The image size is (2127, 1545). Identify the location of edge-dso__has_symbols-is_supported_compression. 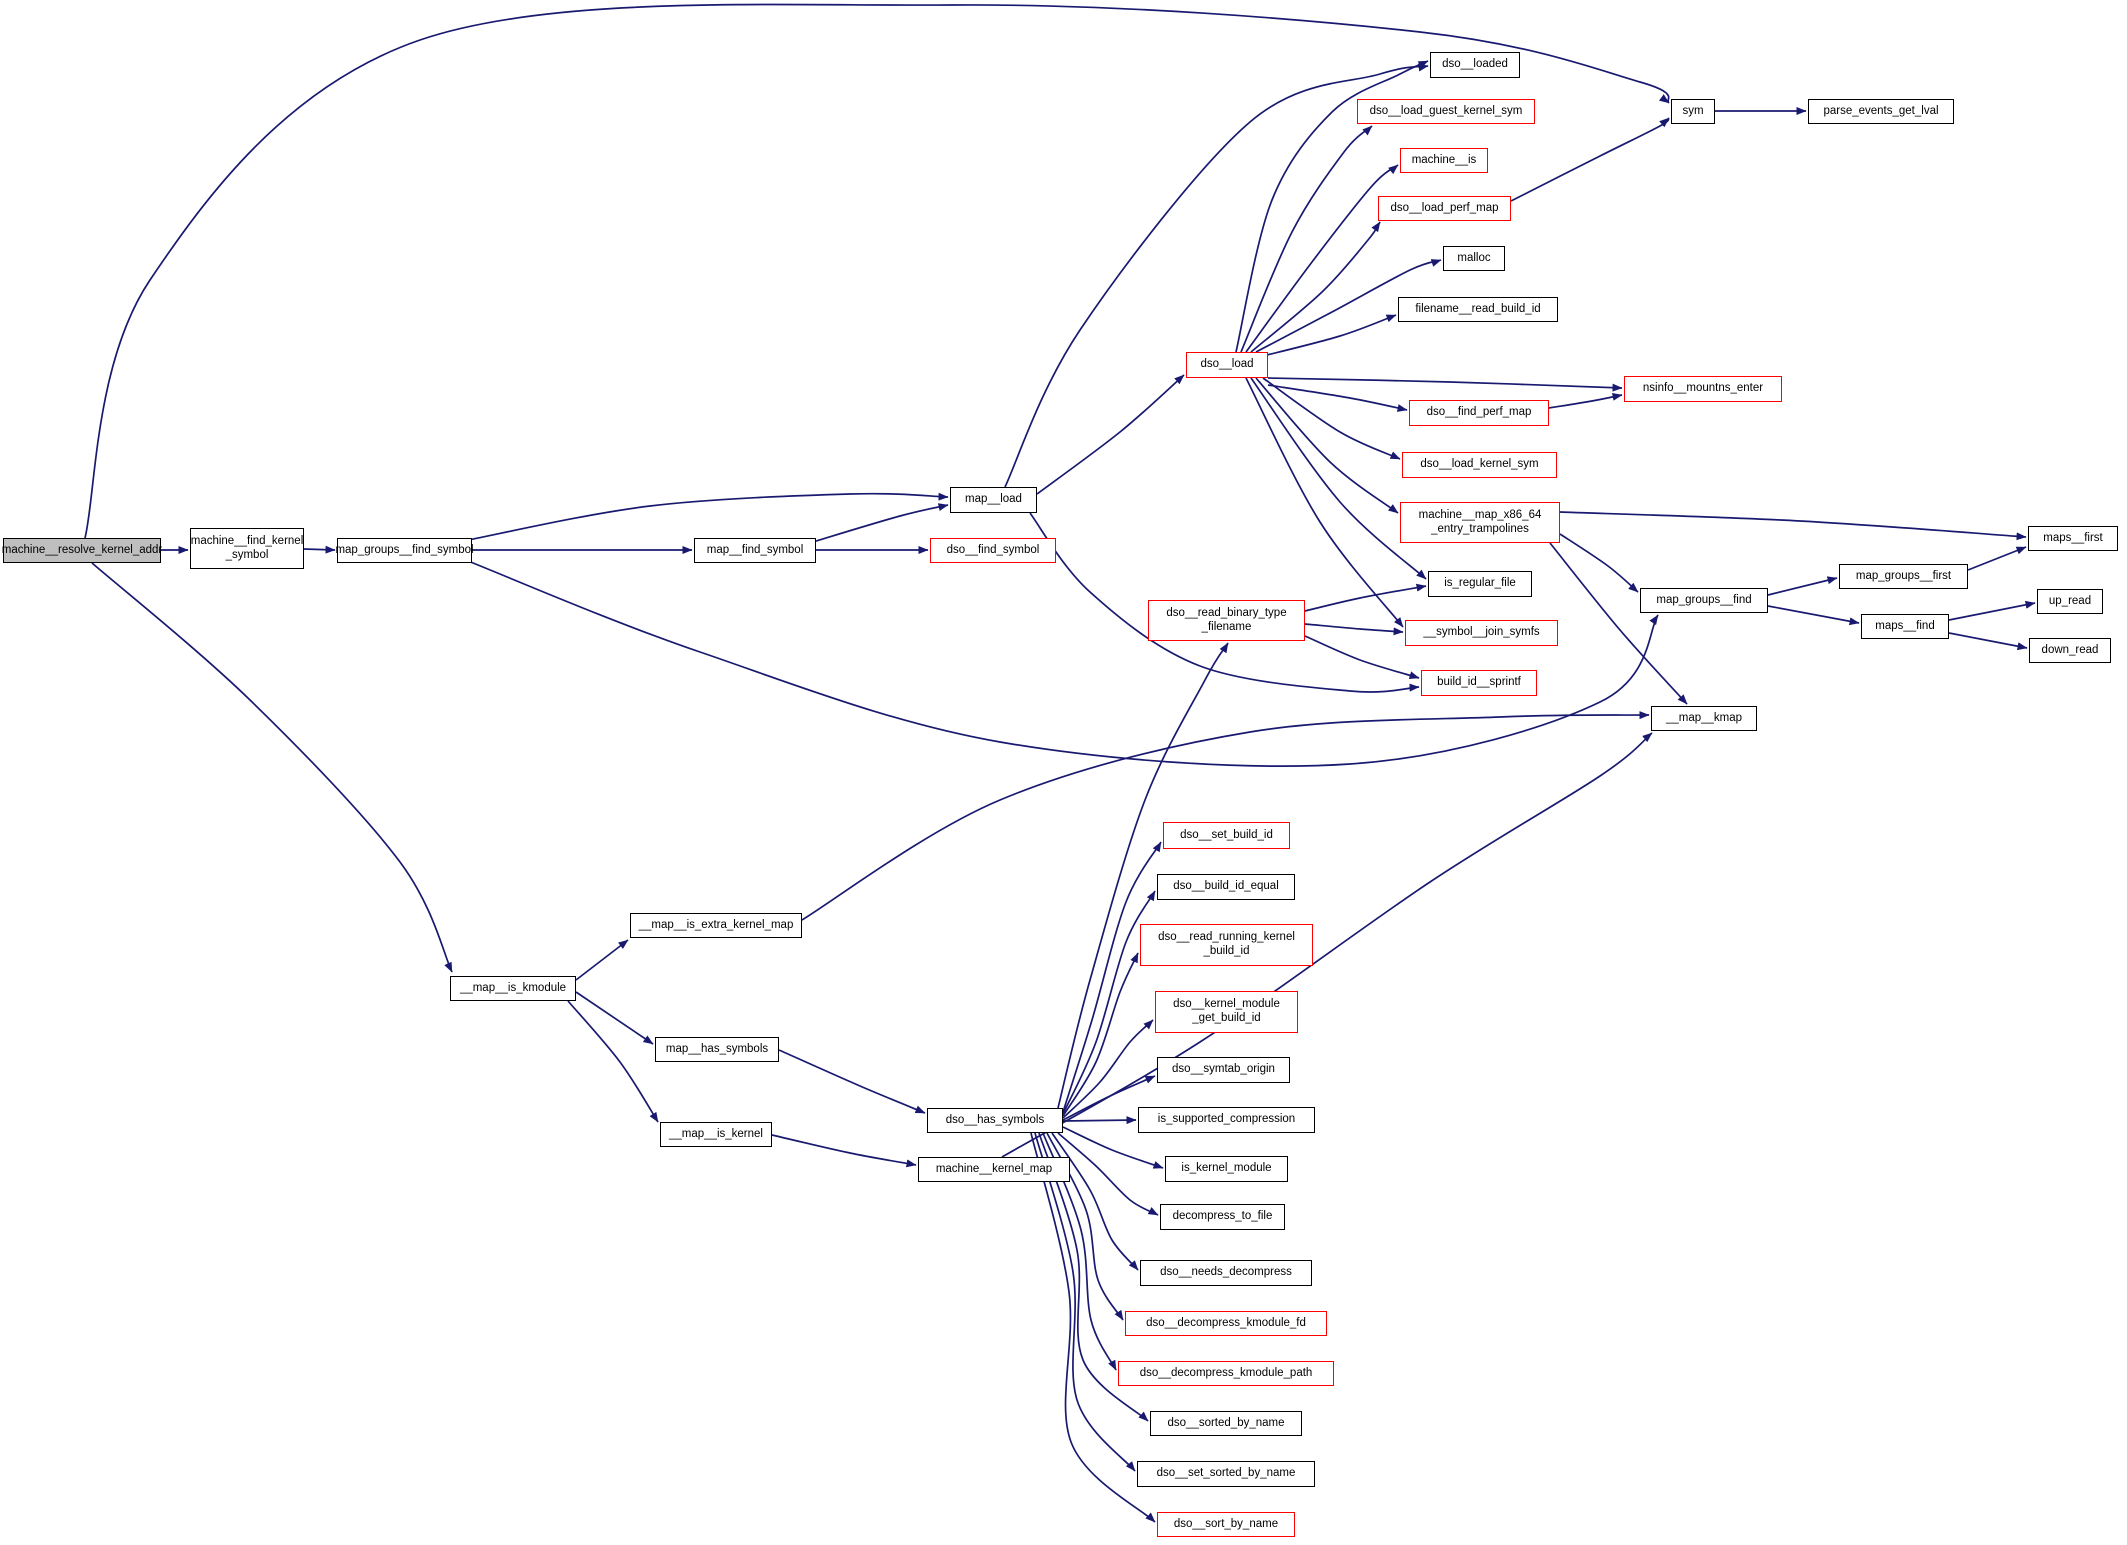
(1099, 1120).